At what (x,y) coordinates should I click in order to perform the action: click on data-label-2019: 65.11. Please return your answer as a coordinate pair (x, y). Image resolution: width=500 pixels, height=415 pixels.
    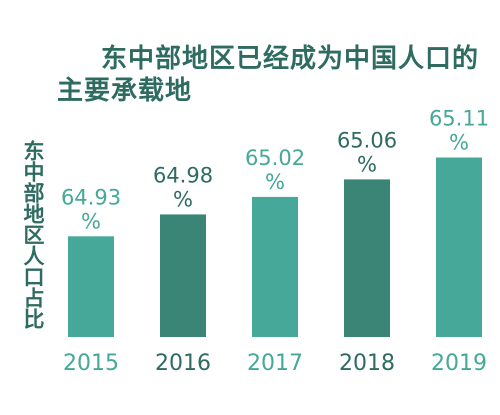
    Looking at the image, I should click on (459, 119).